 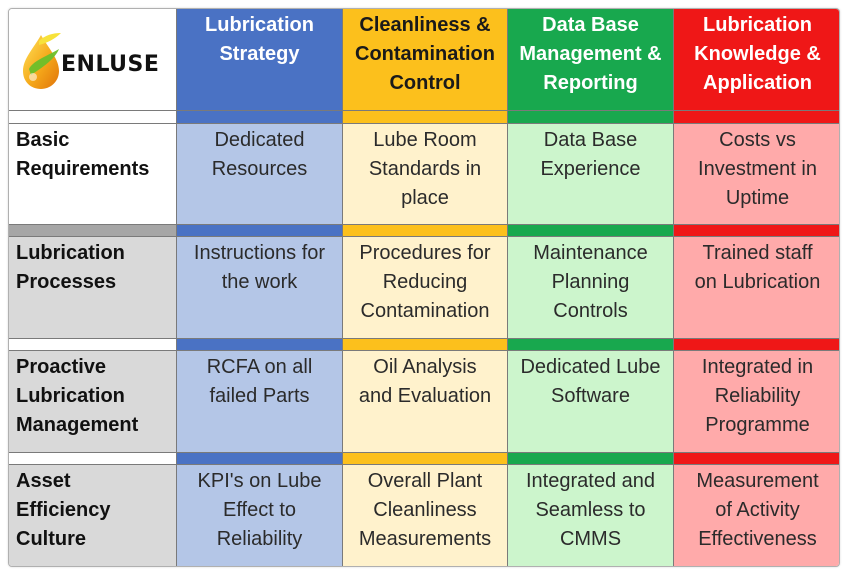 I want to click on matrix-cell: Lube Room Standards in place, so click(x=425, y=174).